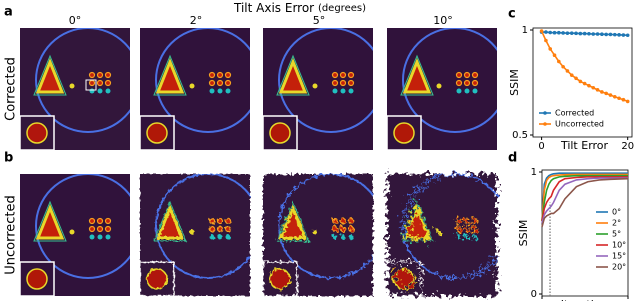 The width and height of the screenshot is (640, 305). Describe the element at coordinates (319, 20) in the screenshot. I see `column-header: 5°` at that location.